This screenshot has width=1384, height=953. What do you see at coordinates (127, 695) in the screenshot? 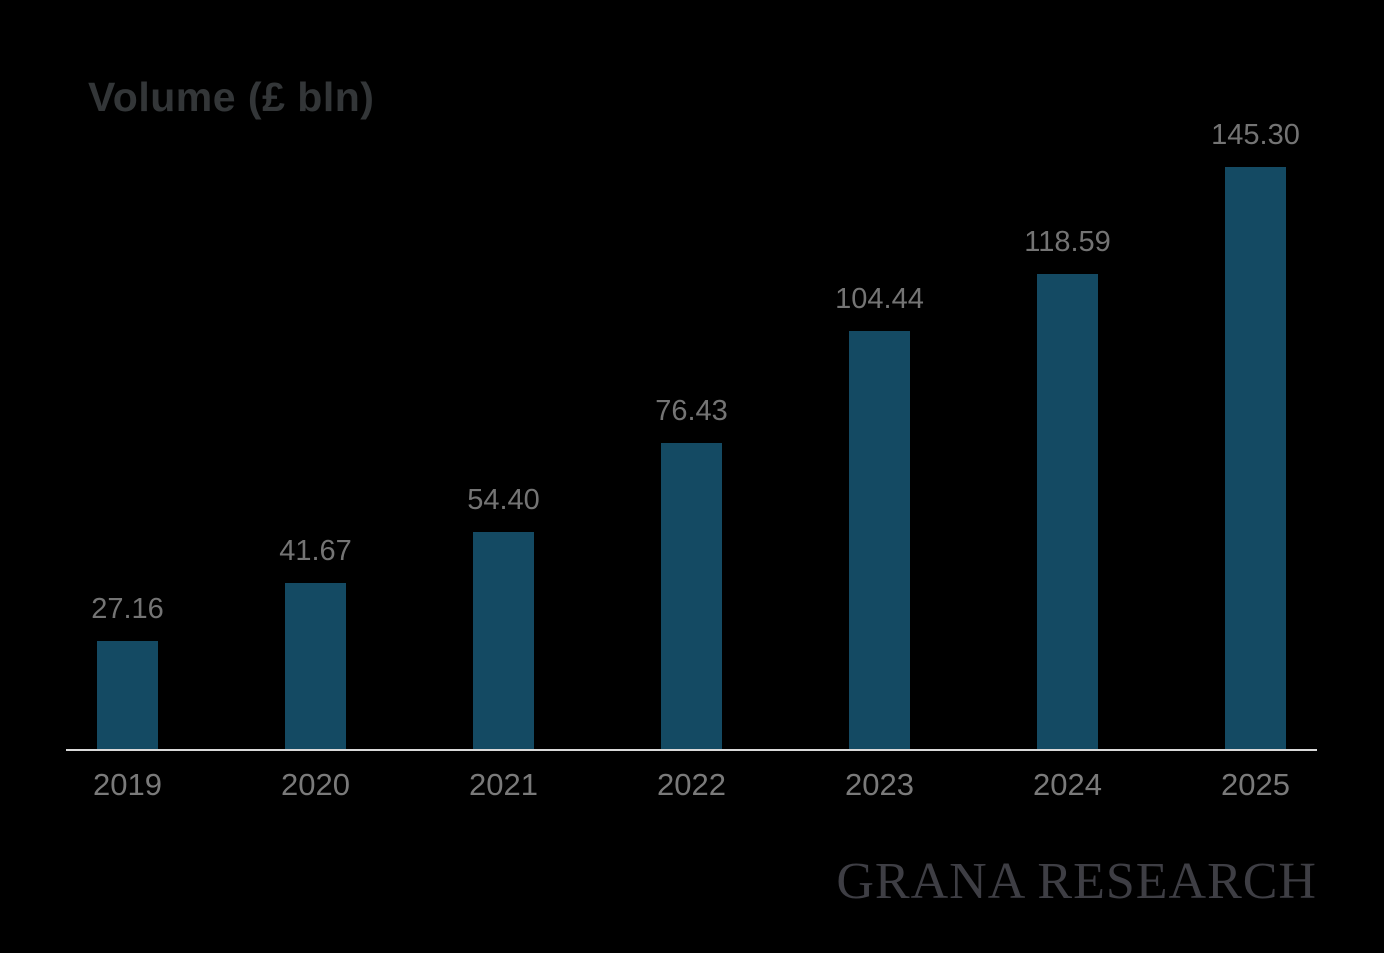
I see `bar-2019` at bounding box center [127, 695].